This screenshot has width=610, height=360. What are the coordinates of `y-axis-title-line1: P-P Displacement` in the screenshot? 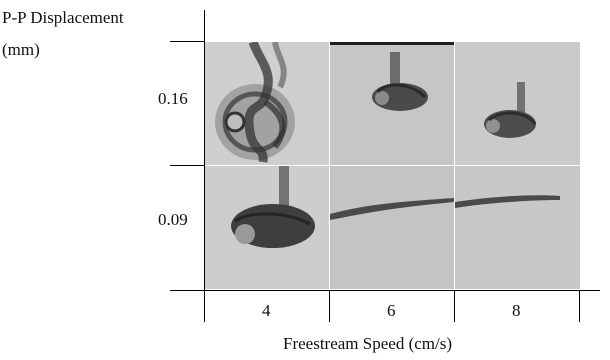 It's located at (63, 17).